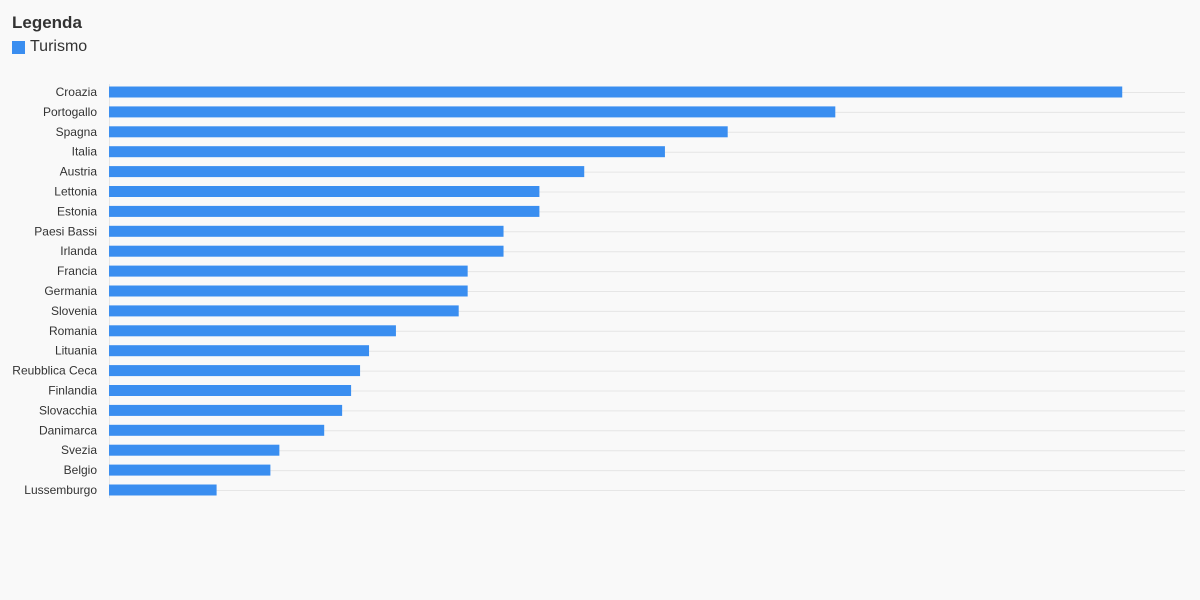 Image resolution: width=1200 pixels, height=600 pixels. What do you see at coordinates (472, 112) in the screenshot?
I see `bar-portogallo` at bounding box center [472, 112].